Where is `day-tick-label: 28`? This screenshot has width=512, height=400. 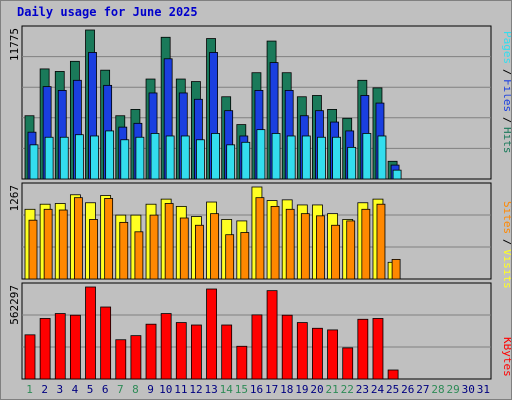
day-tick-label: 28 is located at coordinates (437, 389).